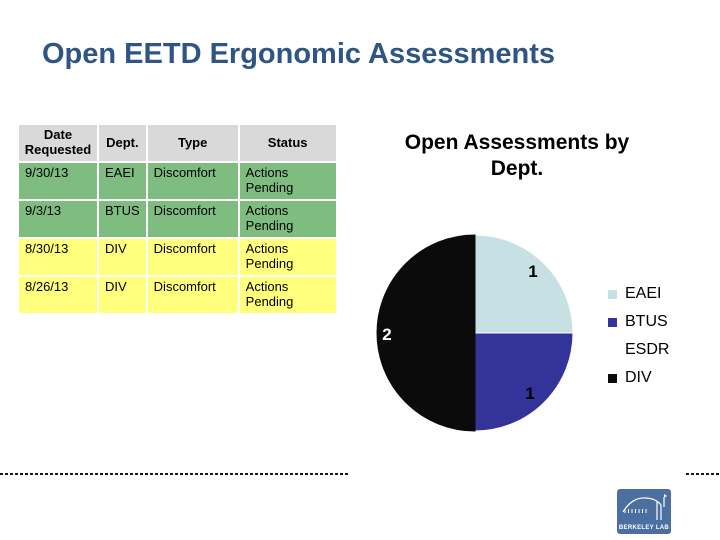 Image resolution: width=720 pixels, height=540 pixels. I want to click on table-row: 8/26/13 DIV Discomfort Actions Pending, so click(177, 295).